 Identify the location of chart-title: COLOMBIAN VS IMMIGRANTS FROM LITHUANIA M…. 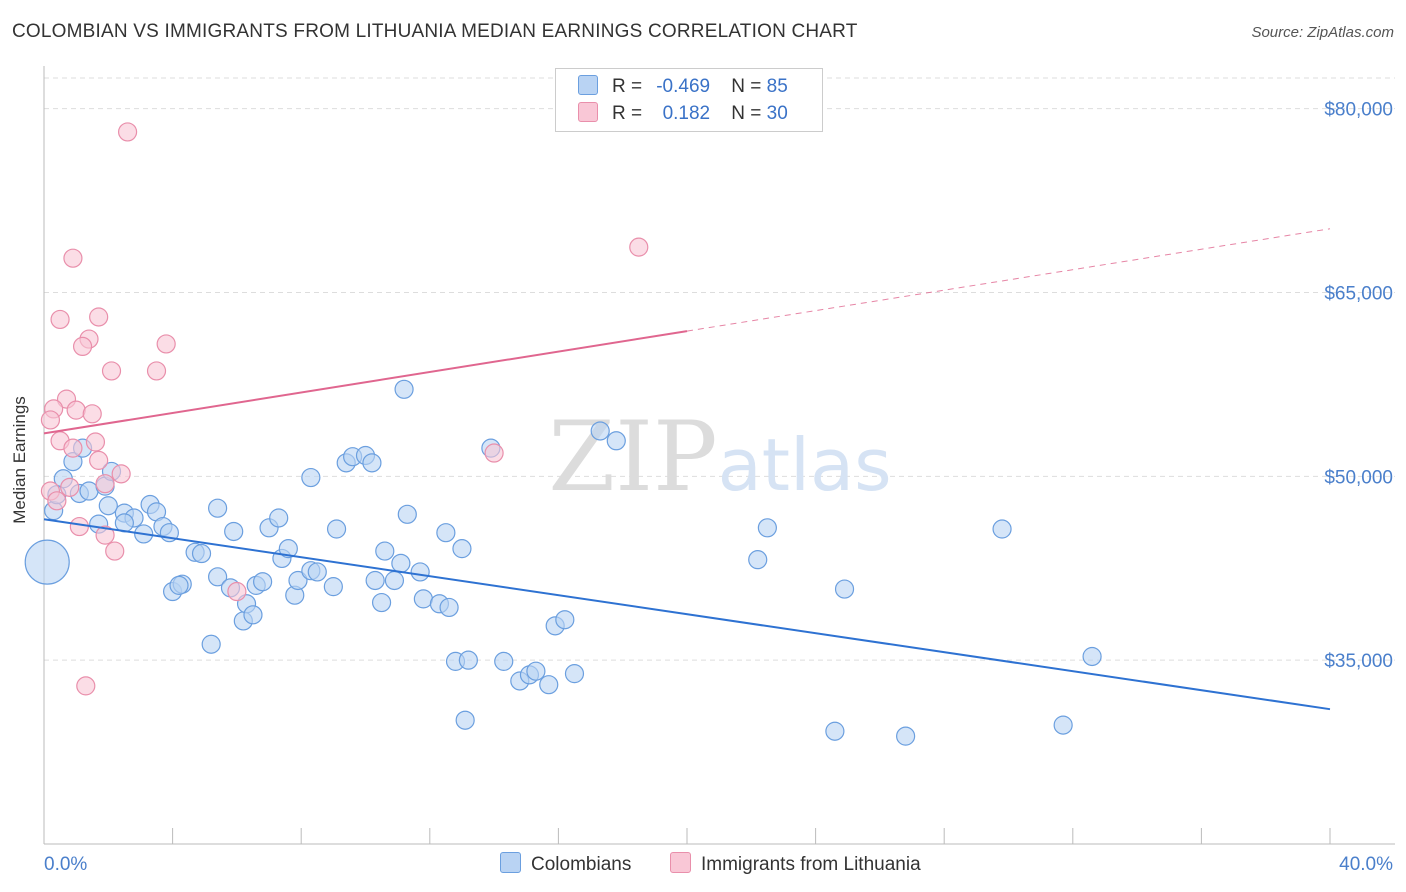
(435, 31).